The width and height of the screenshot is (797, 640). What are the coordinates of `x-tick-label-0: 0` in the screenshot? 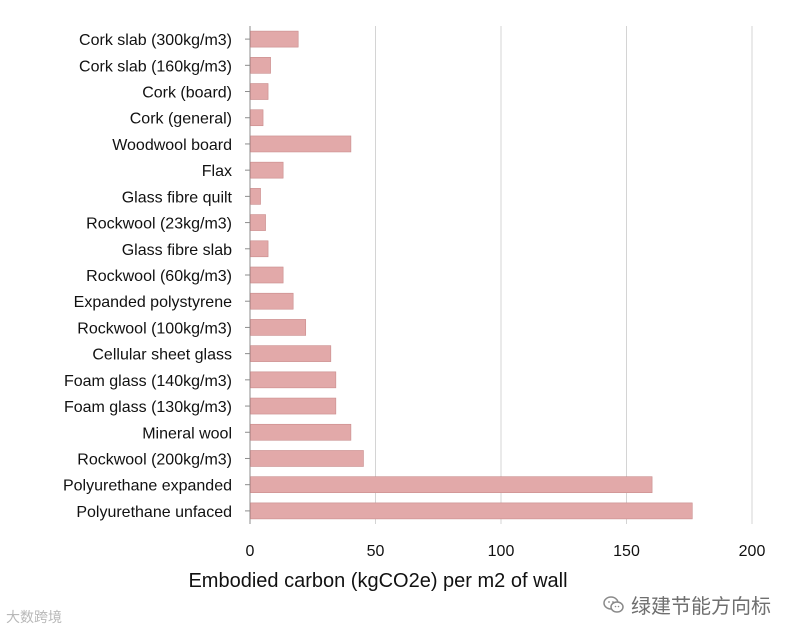 It's located at (250, 551).